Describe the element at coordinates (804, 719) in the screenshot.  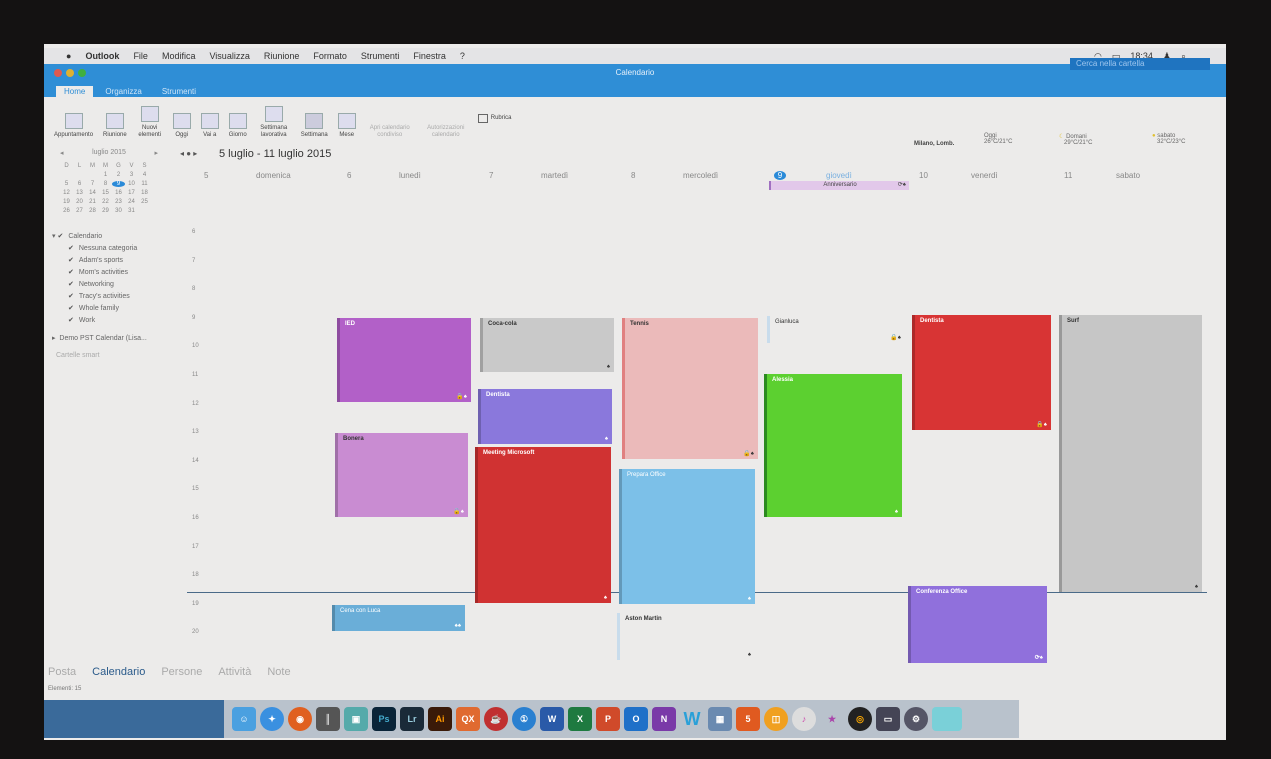
I see `itunes-icon: ♪` at that location.